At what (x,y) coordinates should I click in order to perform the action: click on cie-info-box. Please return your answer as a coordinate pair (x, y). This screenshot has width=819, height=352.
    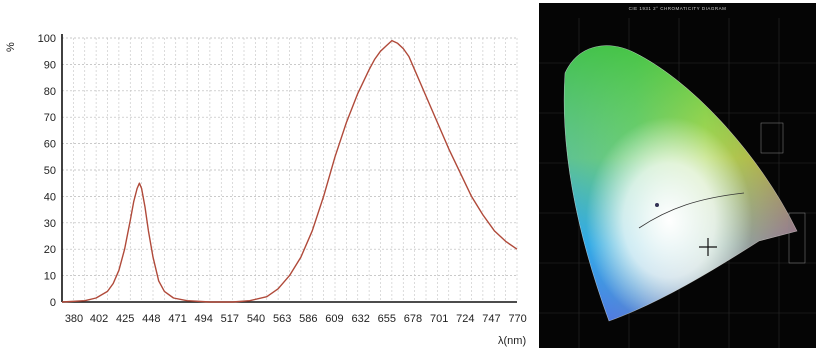
    Looking at the image, I should click on (797, 238).